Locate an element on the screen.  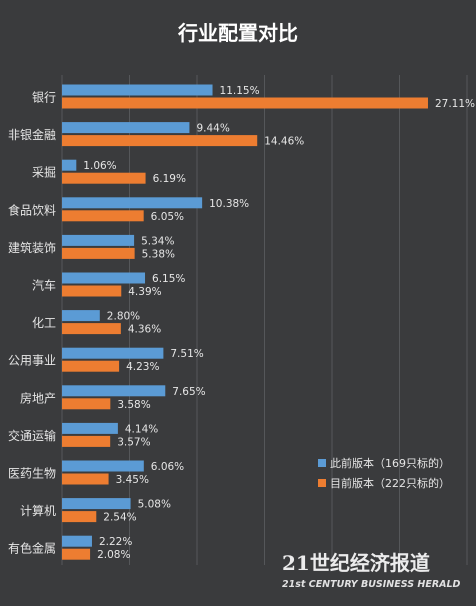
category-label: 交通运输 is located at coordinates (32, 435).